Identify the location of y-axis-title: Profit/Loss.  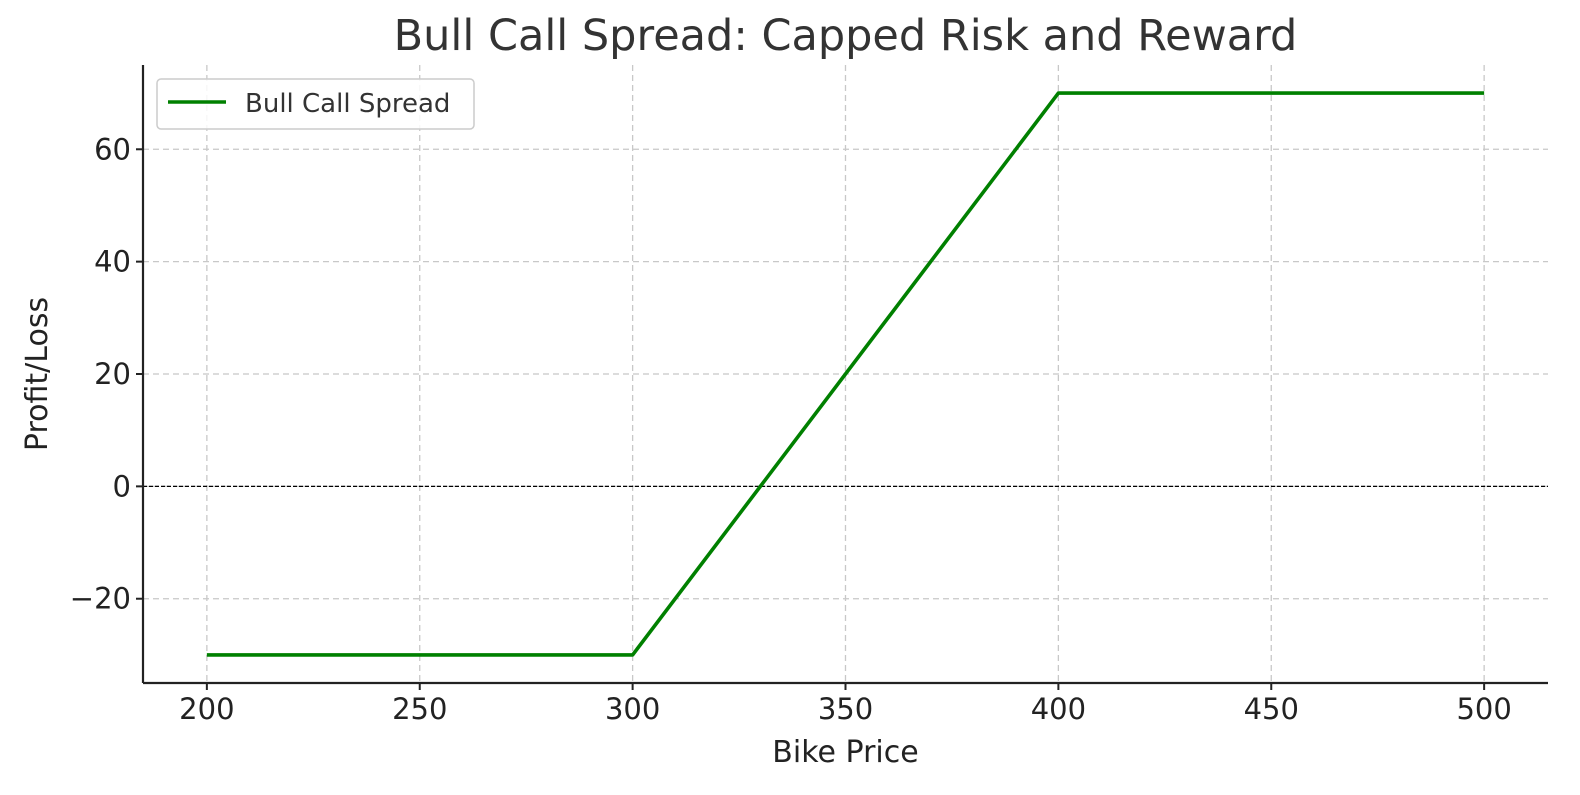
(37, 374).